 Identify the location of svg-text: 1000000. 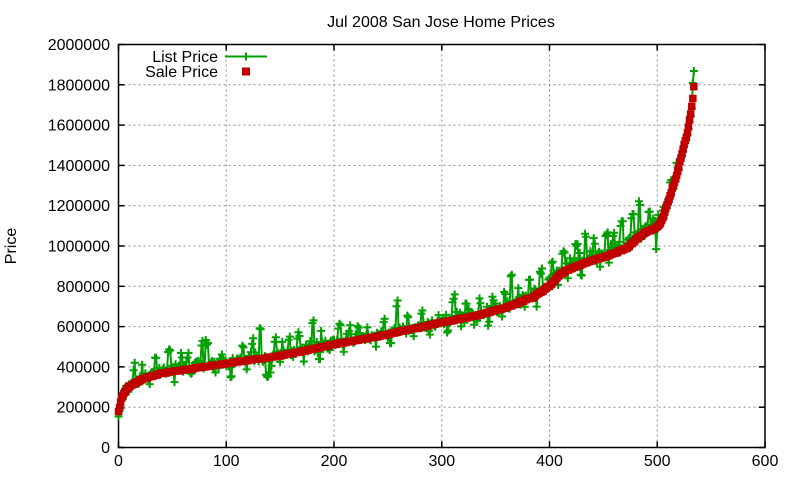
(79, 247).